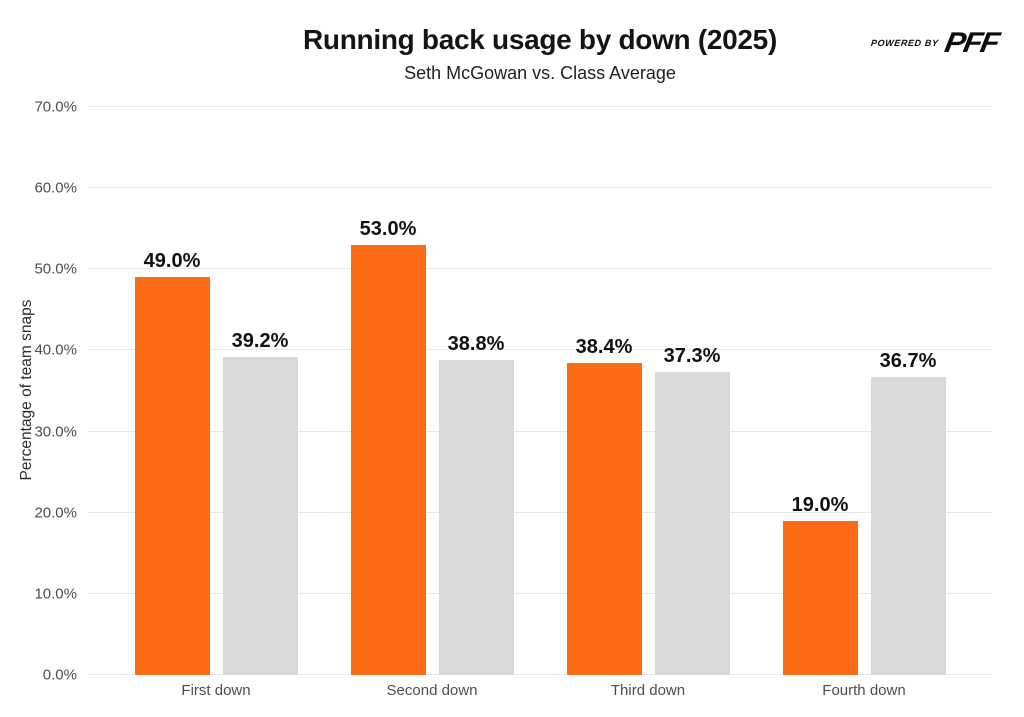 Image resolution: width=1024 pixels, height=717 pixels. Describe the element at coordinates (172, 462) in the screenshot. I see `bar-seth-mcgowan-first-down: 49.0%` at that location.